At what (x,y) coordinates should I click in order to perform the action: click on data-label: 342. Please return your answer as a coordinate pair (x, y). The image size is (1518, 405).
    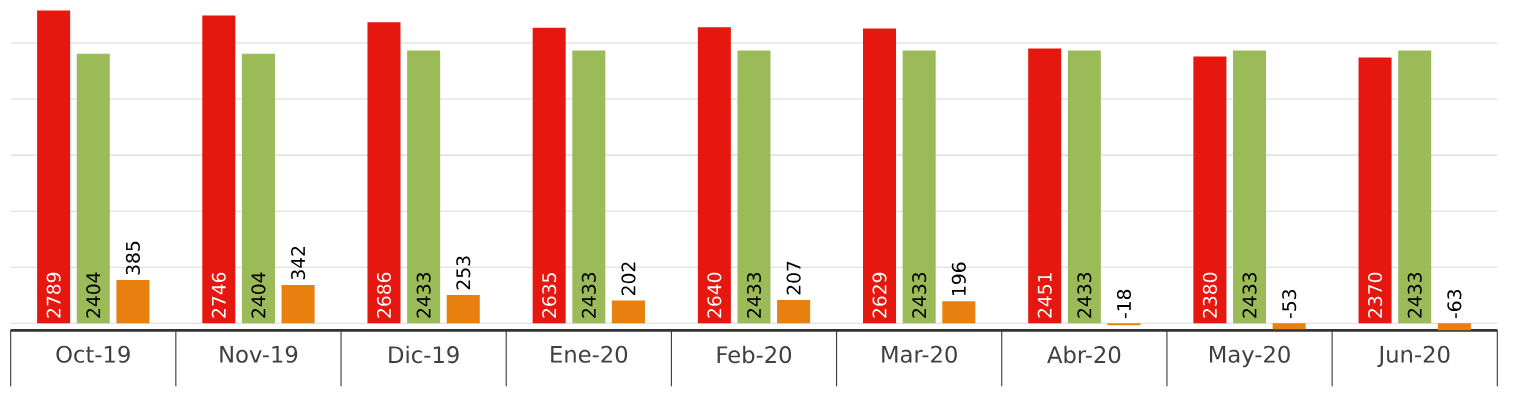
    Looking at the image, I should click on (298, 263).